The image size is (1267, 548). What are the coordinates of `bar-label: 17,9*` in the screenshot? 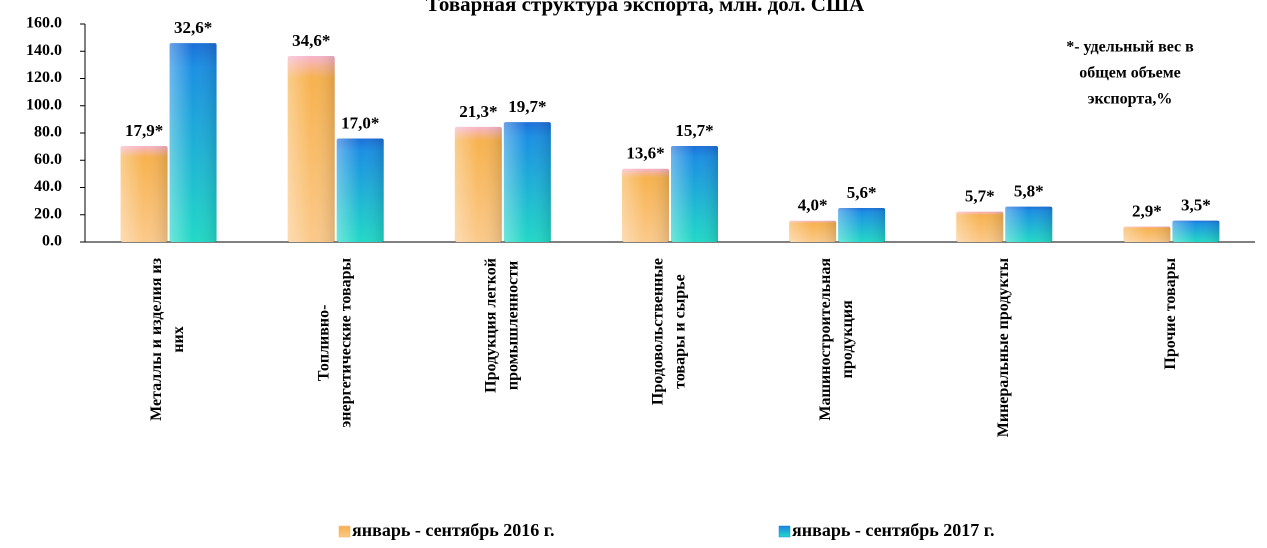 It's located at (144, 130).